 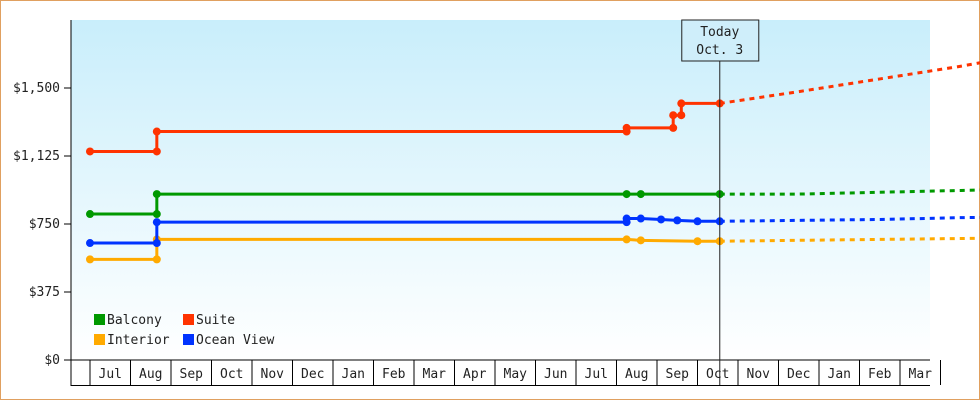 What do you see at coordinates (555, 374) in the screenshot?
I see `x-tick-label: Jun` at bounding box center [555, 374].